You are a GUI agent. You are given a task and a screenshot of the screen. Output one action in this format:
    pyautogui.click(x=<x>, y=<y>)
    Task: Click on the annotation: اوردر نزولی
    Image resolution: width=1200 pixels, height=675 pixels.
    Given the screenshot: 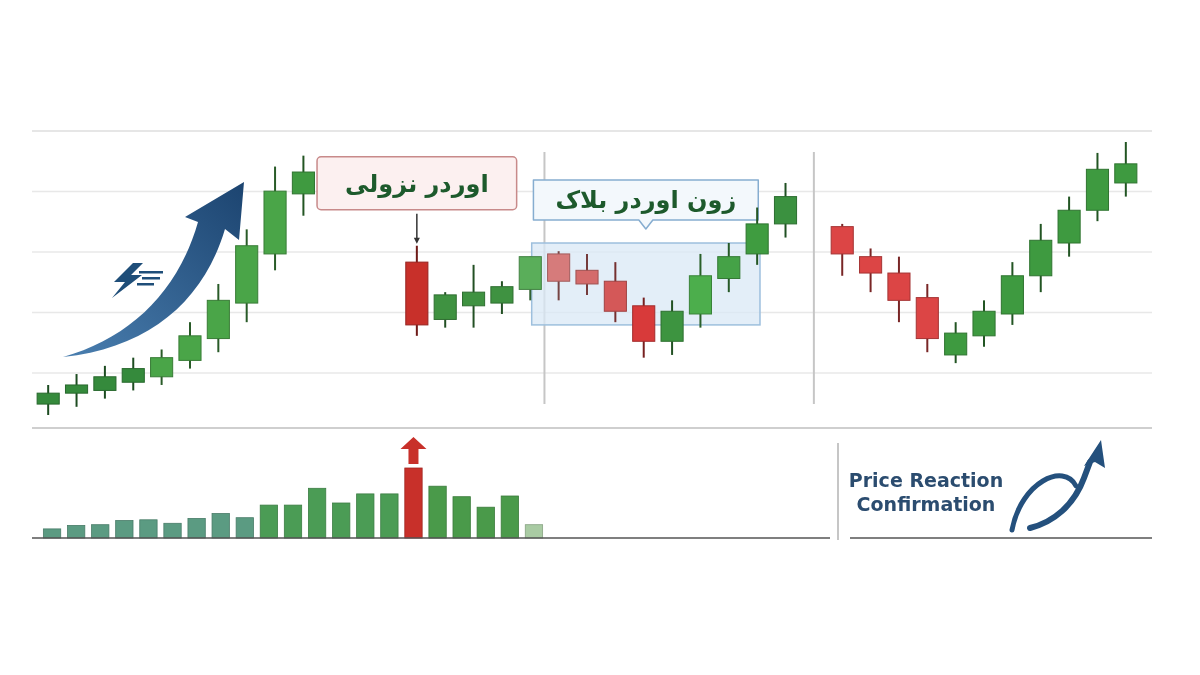 What is the action you would take?
    pyautogui.click(x=417, y=184)
    